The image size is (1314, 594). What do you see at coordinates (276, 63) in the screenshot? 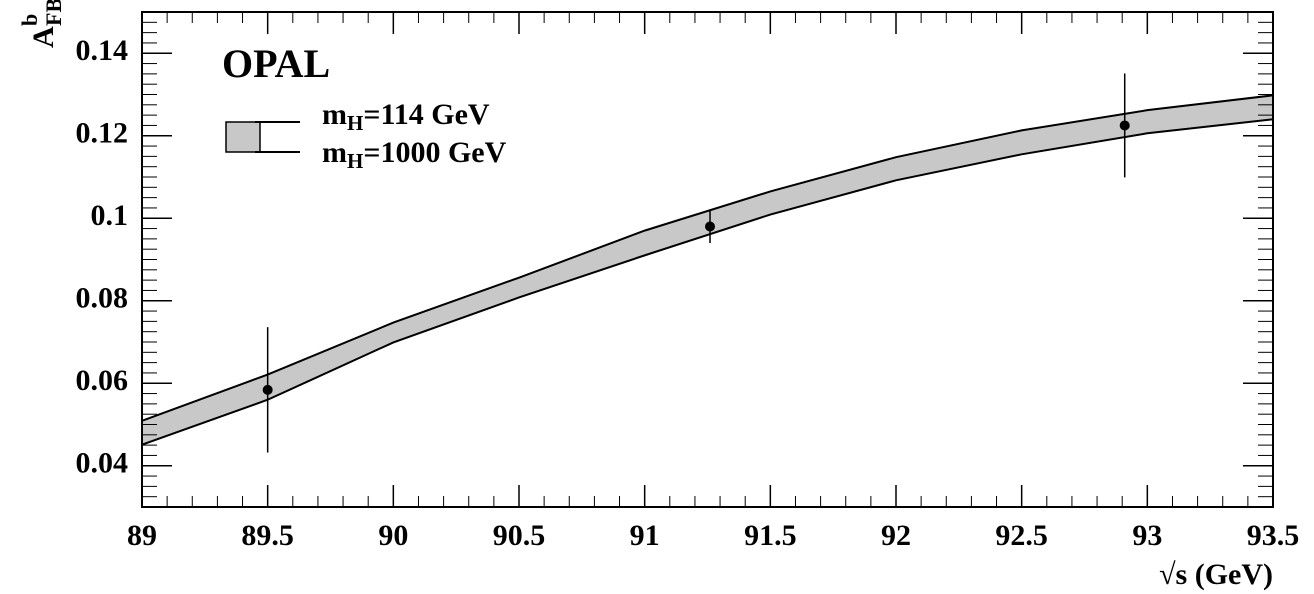
I see `annotation: OPAL` at bounding box center [276, 63].